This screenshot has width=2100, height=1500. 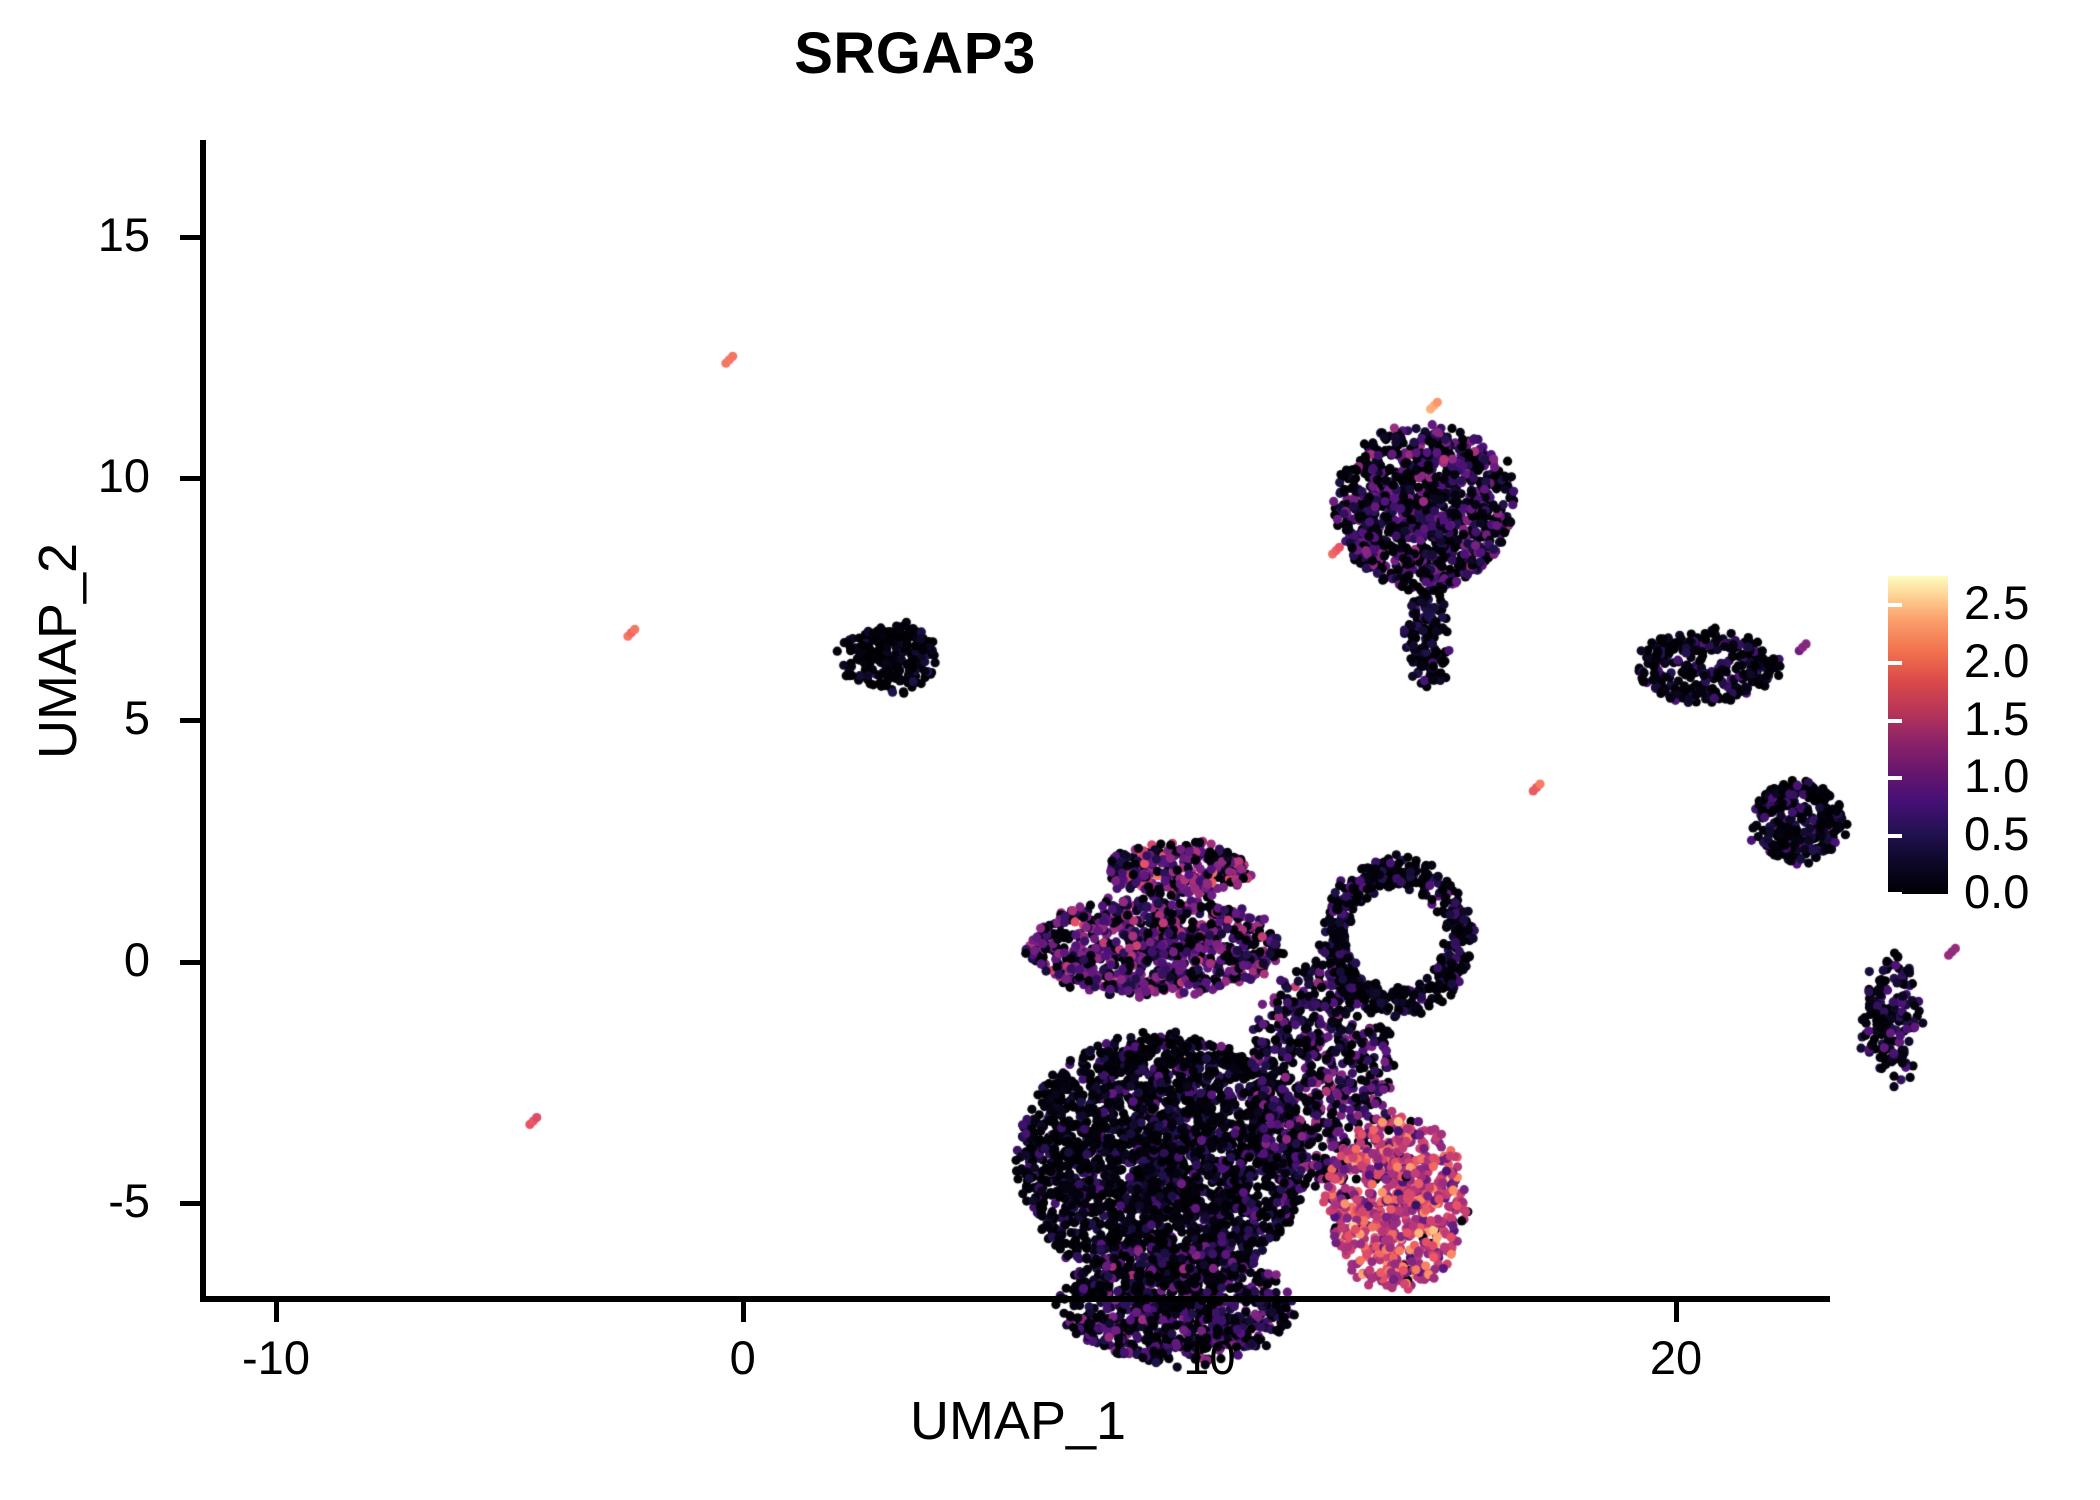 I want to click on x-tick-label: 0, so click(x=742, y=1357).